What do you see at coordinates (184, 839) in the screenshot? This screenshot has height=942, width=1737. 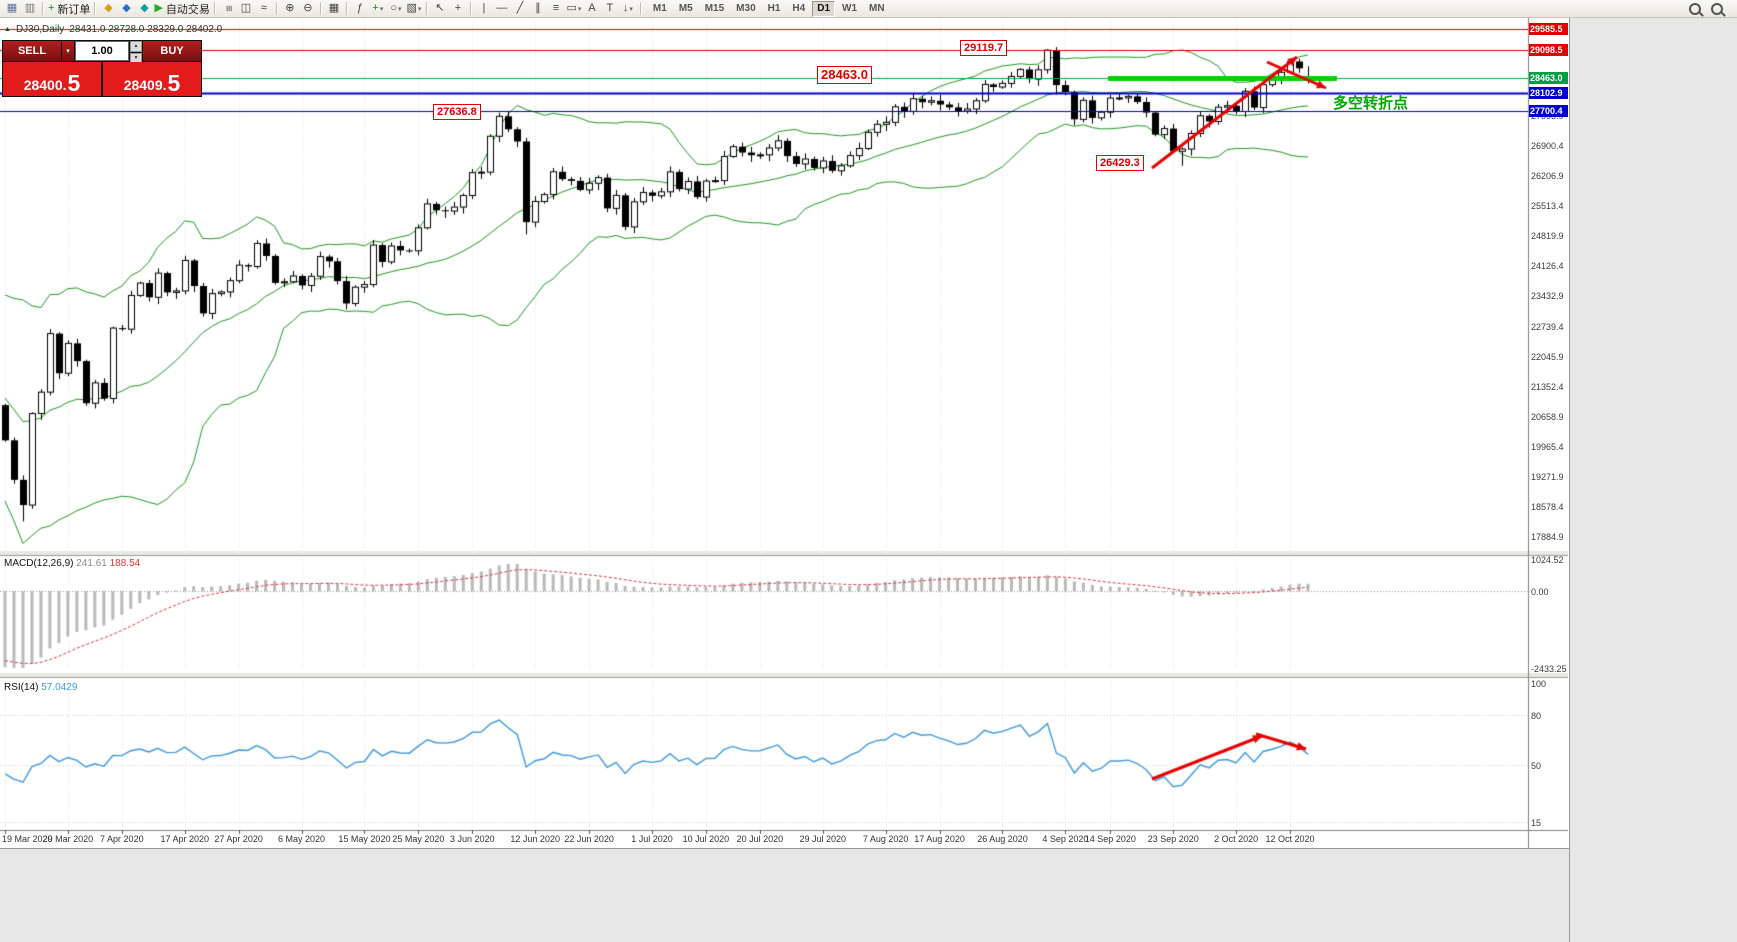 I see `date-label: 17 Apr 2020` at bounding box center [184, 839].